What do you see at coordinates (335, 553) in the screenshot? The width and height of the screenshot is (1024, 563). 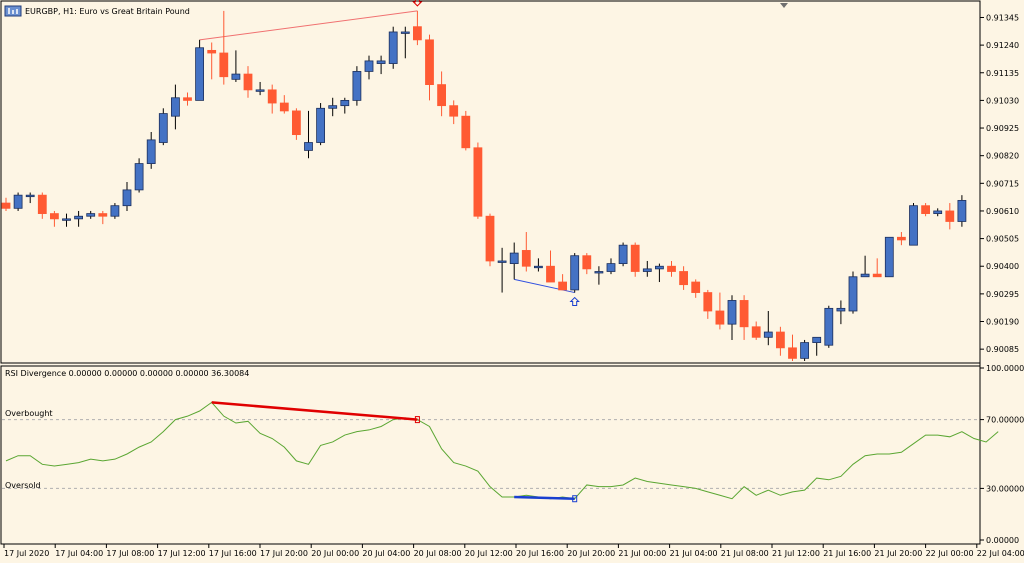 I see `time-label: 20 Jul 00:00` at bounding box center [335, 553].